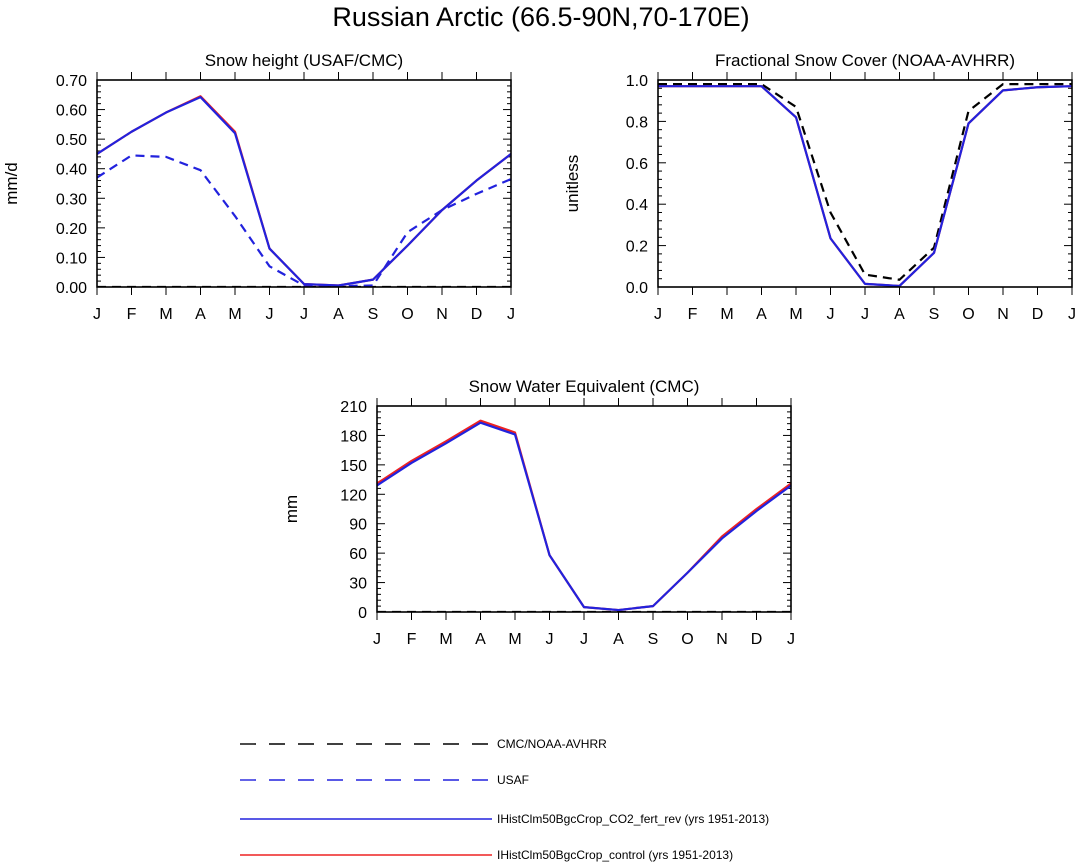 This screenshot has width=1083, height=864. Describe the element at coordinates (552, 744) in the screenshot. I see `legend-label-cmc-noaa-avhrr: CMC/NOAA-AVHRR` at that location.